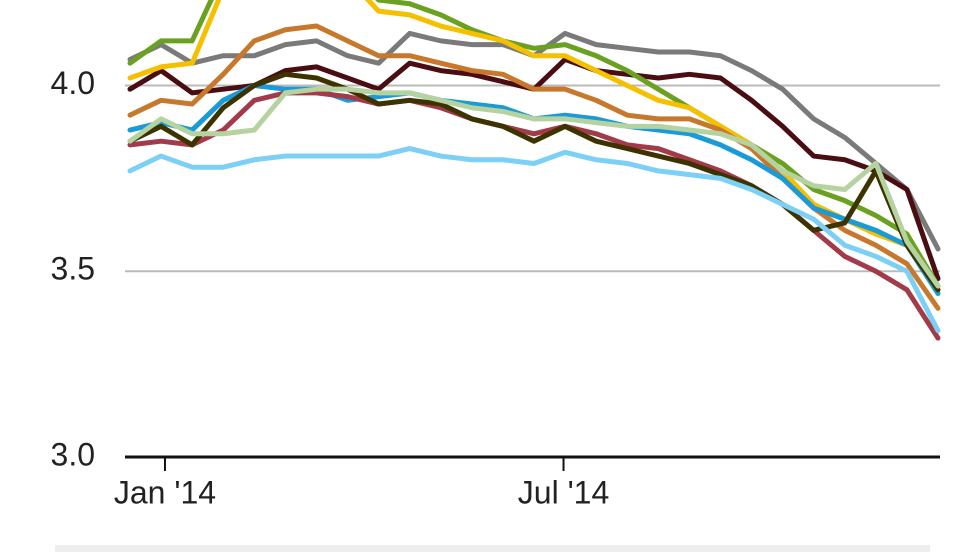 This screenshot has height=552, width=980. Describe the element at coordinates (492, 548) in the screenshot. I see `legend-box` at that location.